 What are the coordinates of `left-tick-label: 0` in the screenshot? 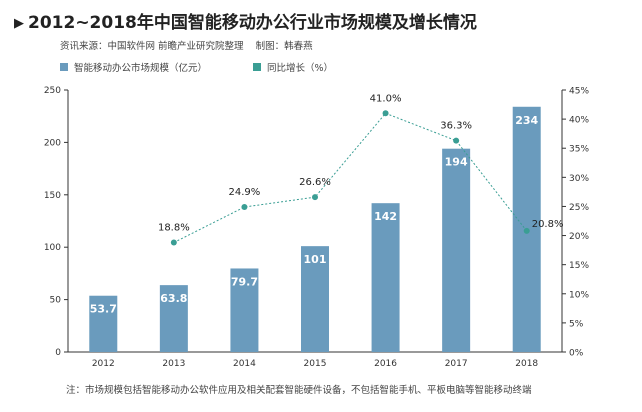 It's located at (58, 353).